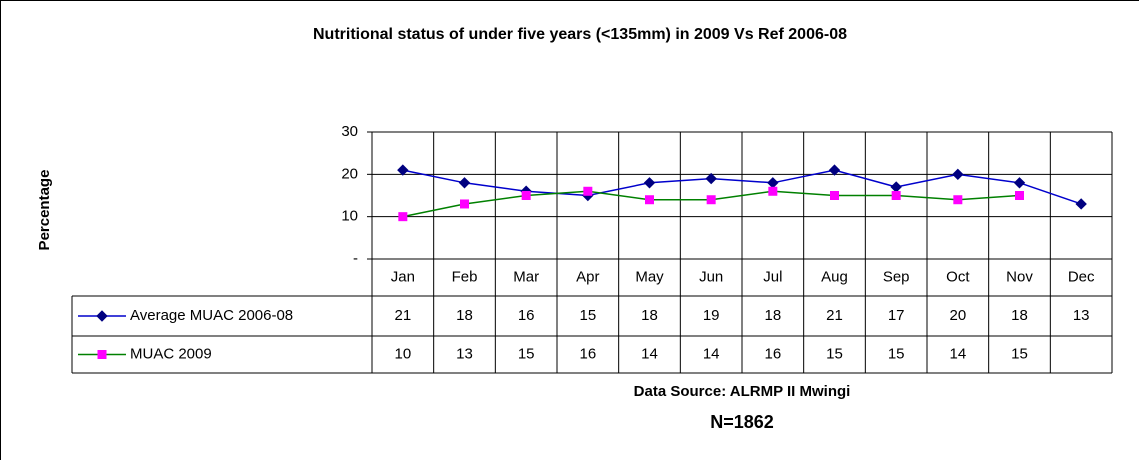 This screenshot has height=460, width=1139. What do you see at coordinates (349, 173) in the screenshot?
I see `y-tick-label: 20` at bounding box center [349, 173].